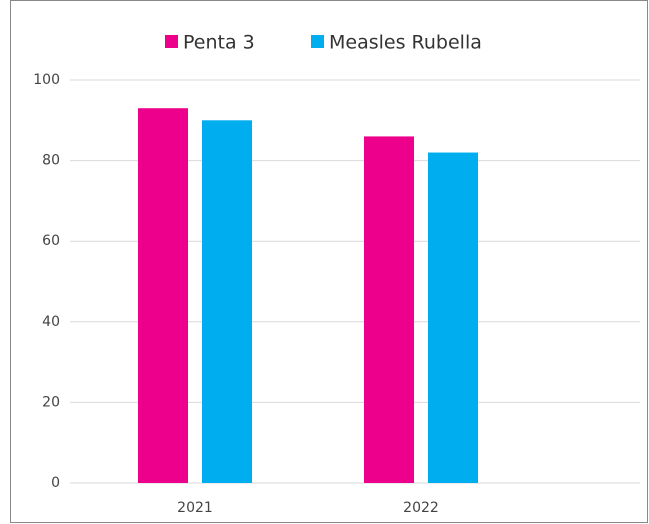 This screenshot has height=524, width=649. Describe the element at coordinates (51, 161) in the screenshot. I see `y-tick-label: 80` at that location.